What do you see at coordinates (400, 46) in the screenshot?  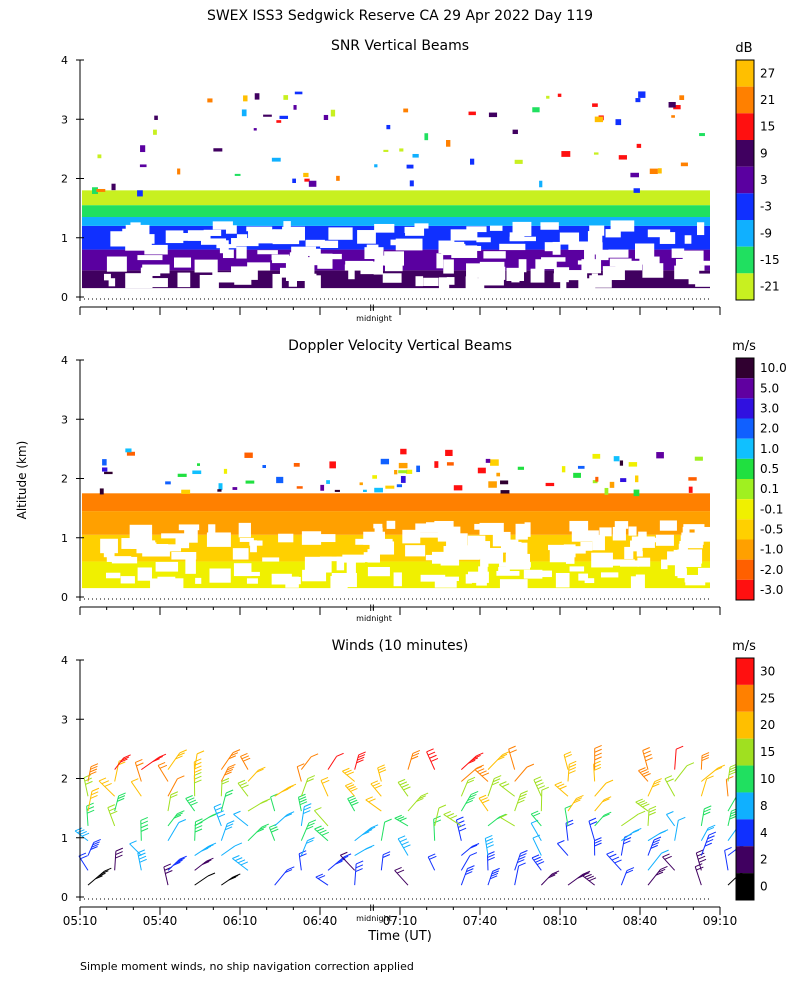 I see `panel-title: SNR Vertical Beams` at bounding box center [400, 46].